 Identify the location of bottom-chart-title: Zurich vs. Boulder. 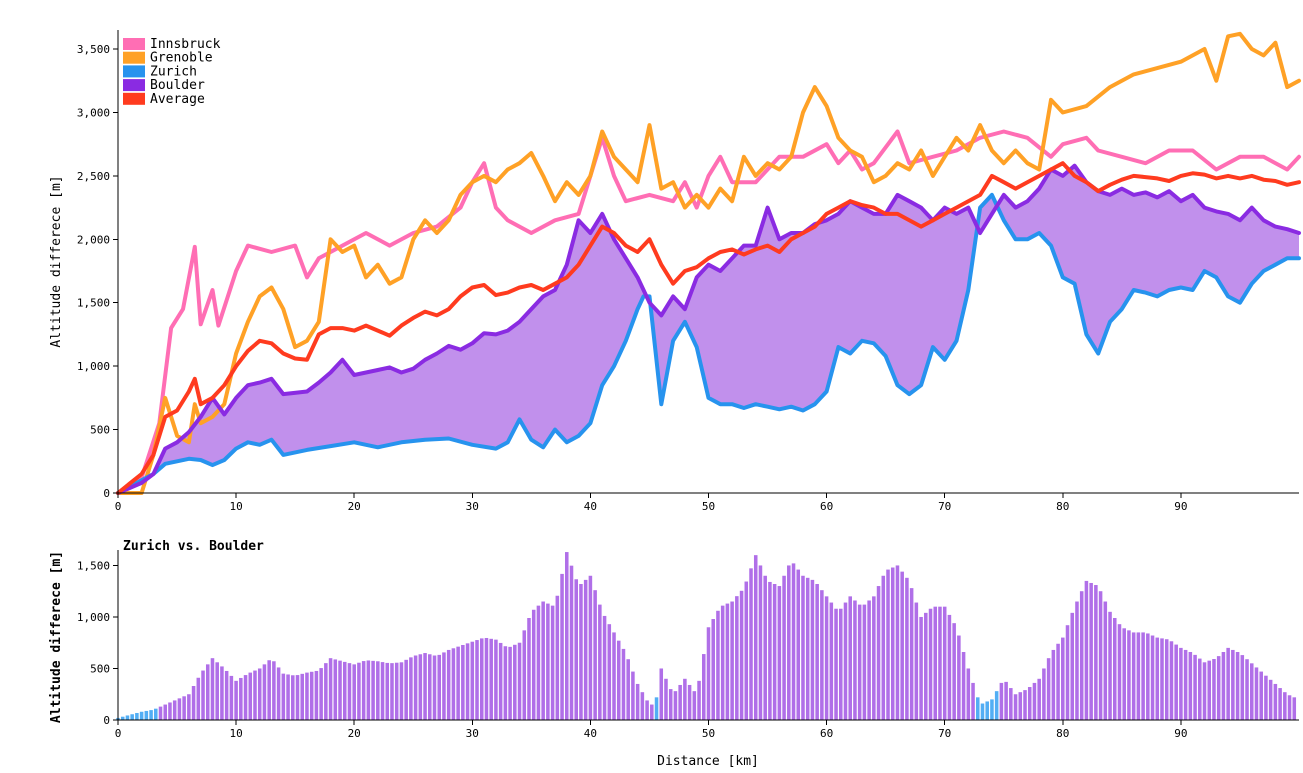
(193, 546).